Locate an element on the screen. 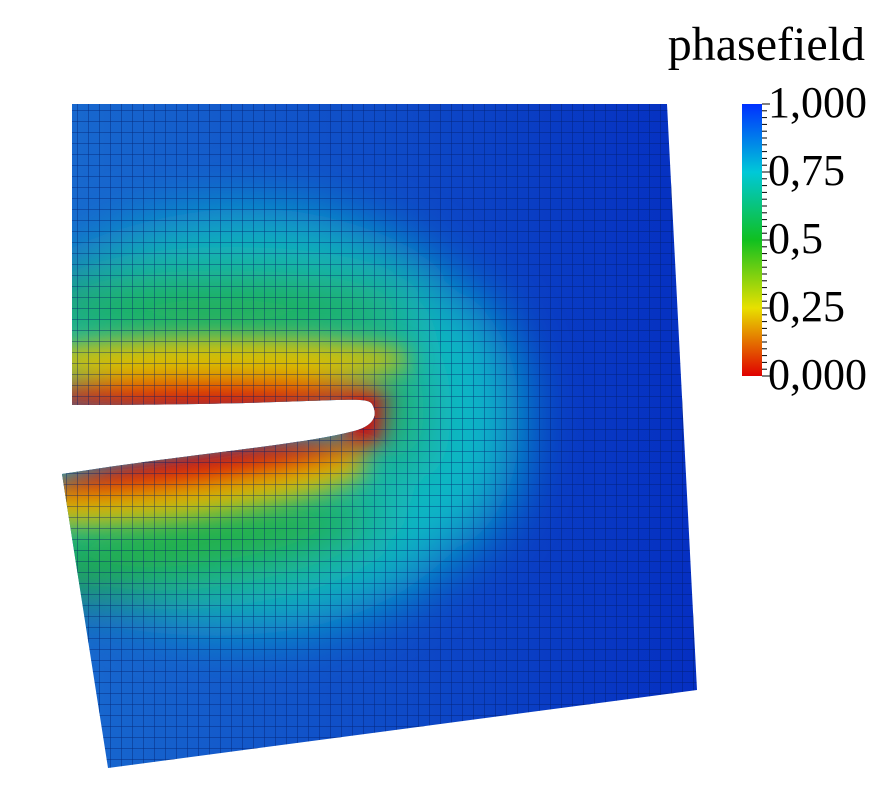 The height and width of the screenshot is (787, 879). legend-label: 0,25 is located at coordinates (806, 306).